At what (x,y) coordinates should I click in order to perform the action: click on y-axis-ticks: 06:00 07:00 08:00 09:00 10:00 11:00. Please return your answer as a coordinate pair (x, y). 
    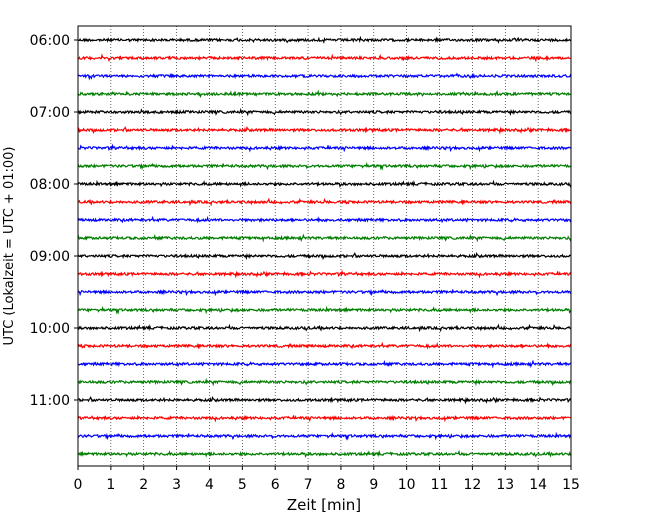
    Looking at the image, I should click on (54, 221).